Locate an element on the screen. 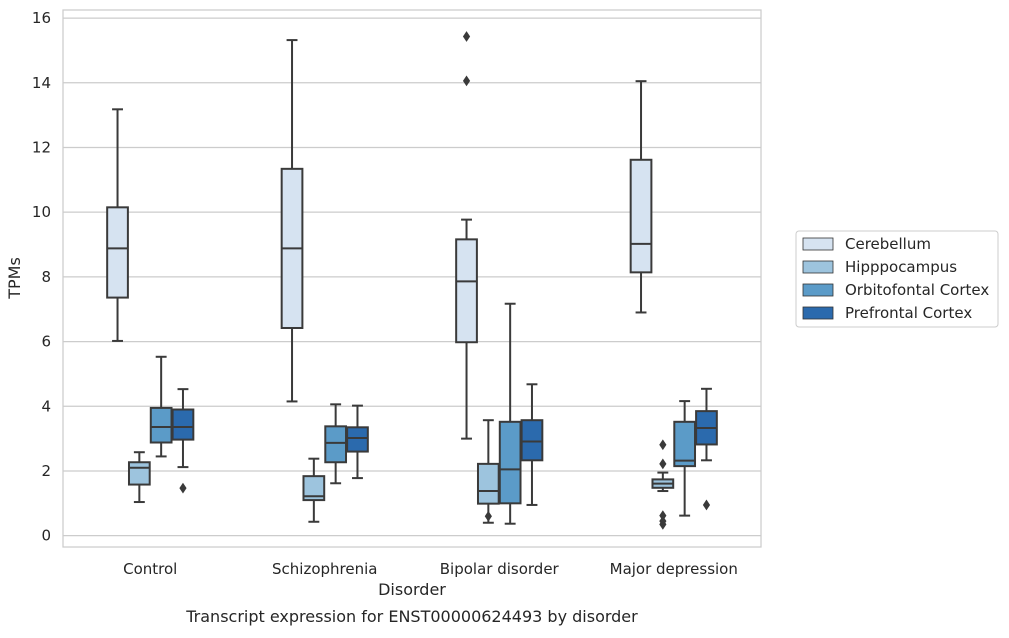  legend-label-hipppocampus: Hipppocampus is located at coordinates (901, 267).